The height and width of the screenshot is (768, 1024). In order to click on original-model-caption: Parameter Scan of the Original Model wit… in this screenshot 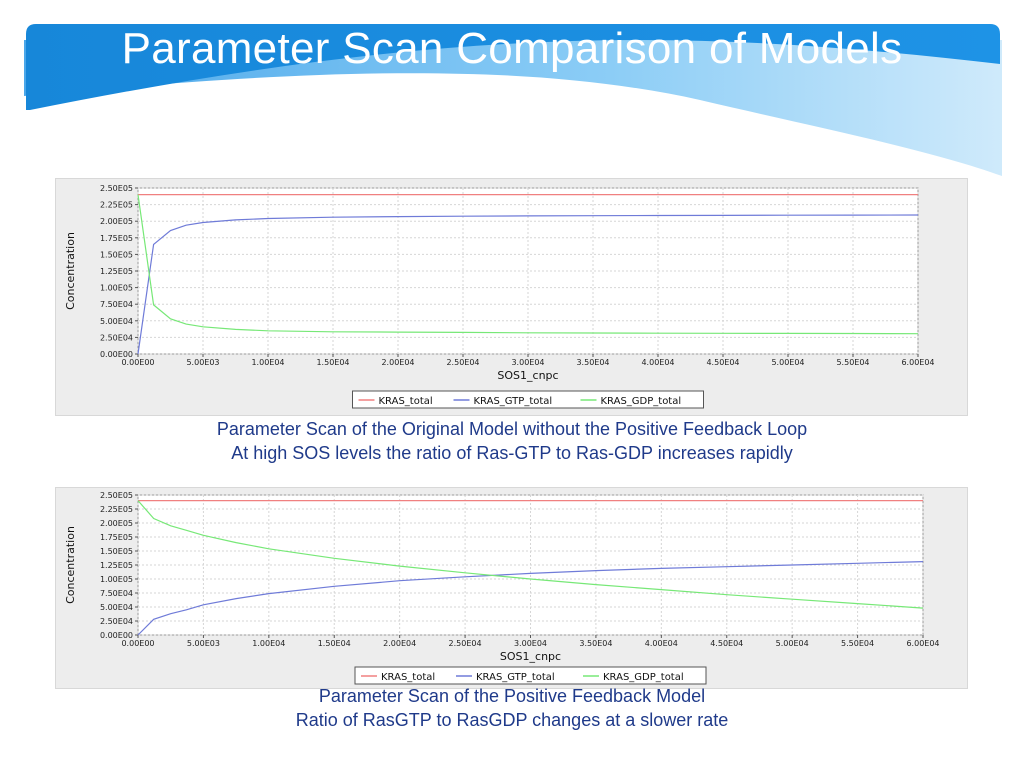, I will do `click(512, 441)`.